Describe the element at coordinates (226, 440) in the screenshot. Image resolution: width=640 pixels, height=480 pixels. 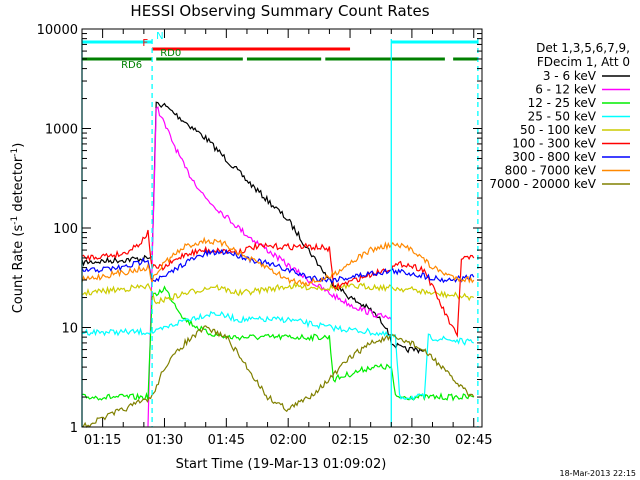
I see `x-tick-label-2: 01:45` at that location.